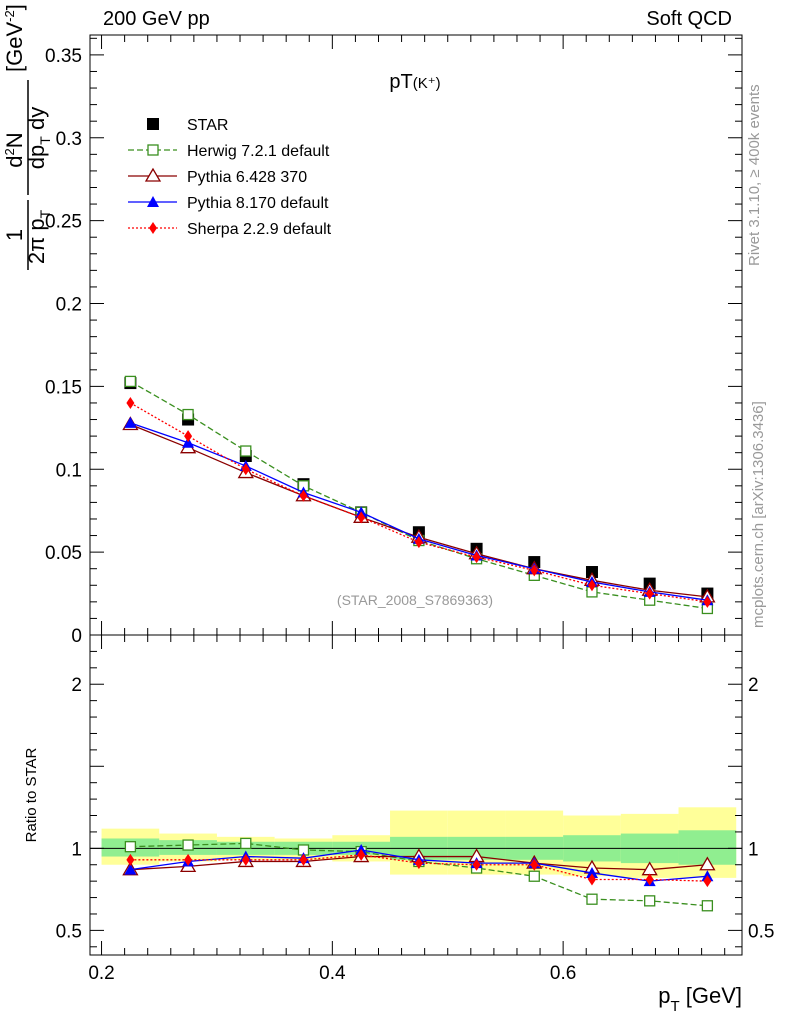  I want to click on legend-marker-sherpa-2-2-9-default, so click(153, 228).